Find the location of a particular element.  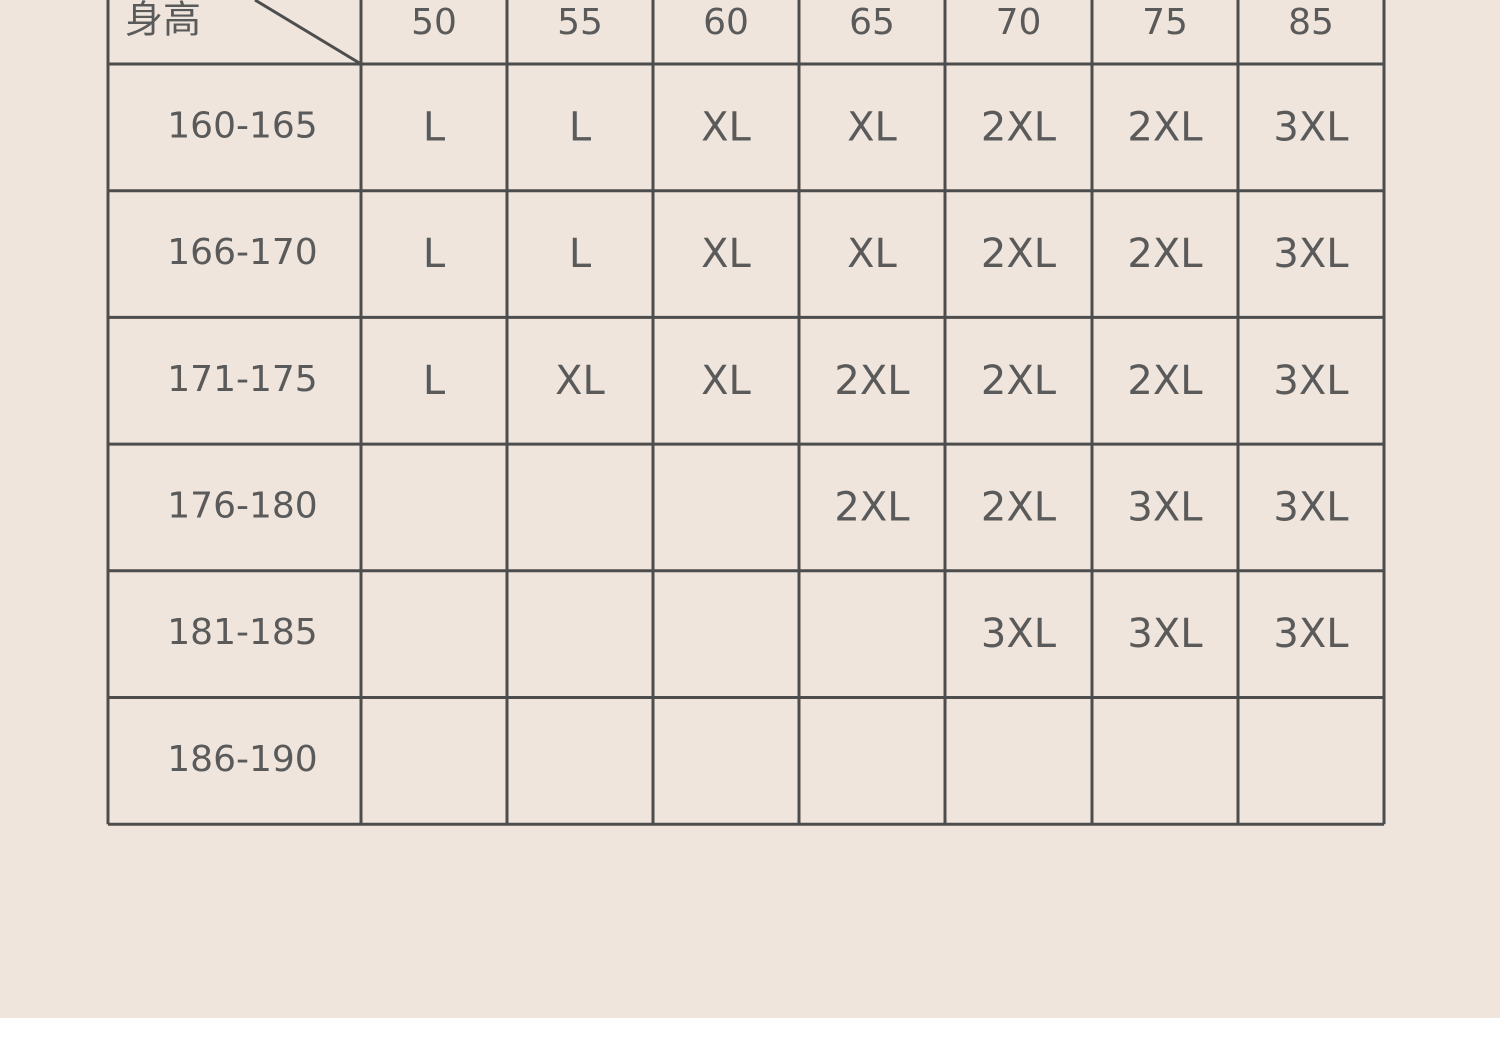

column-header: 65 is located at coordinates (872, 22).